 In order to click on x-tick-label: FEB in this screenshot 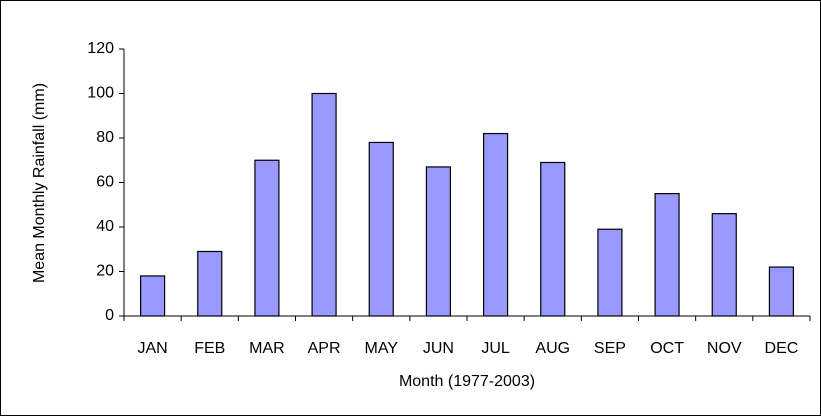, I will do `click(209, 348)`.